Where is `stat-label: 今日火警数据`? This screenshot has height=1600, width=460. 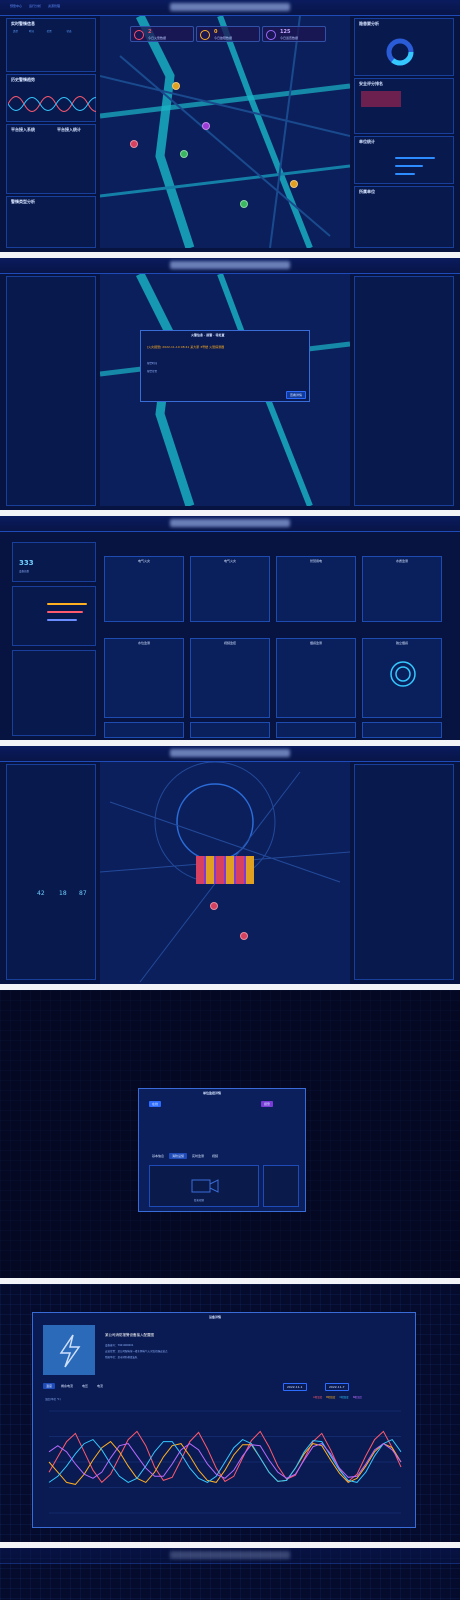 stat-label: 今日火警数据 is located at coordinates (157, 38).